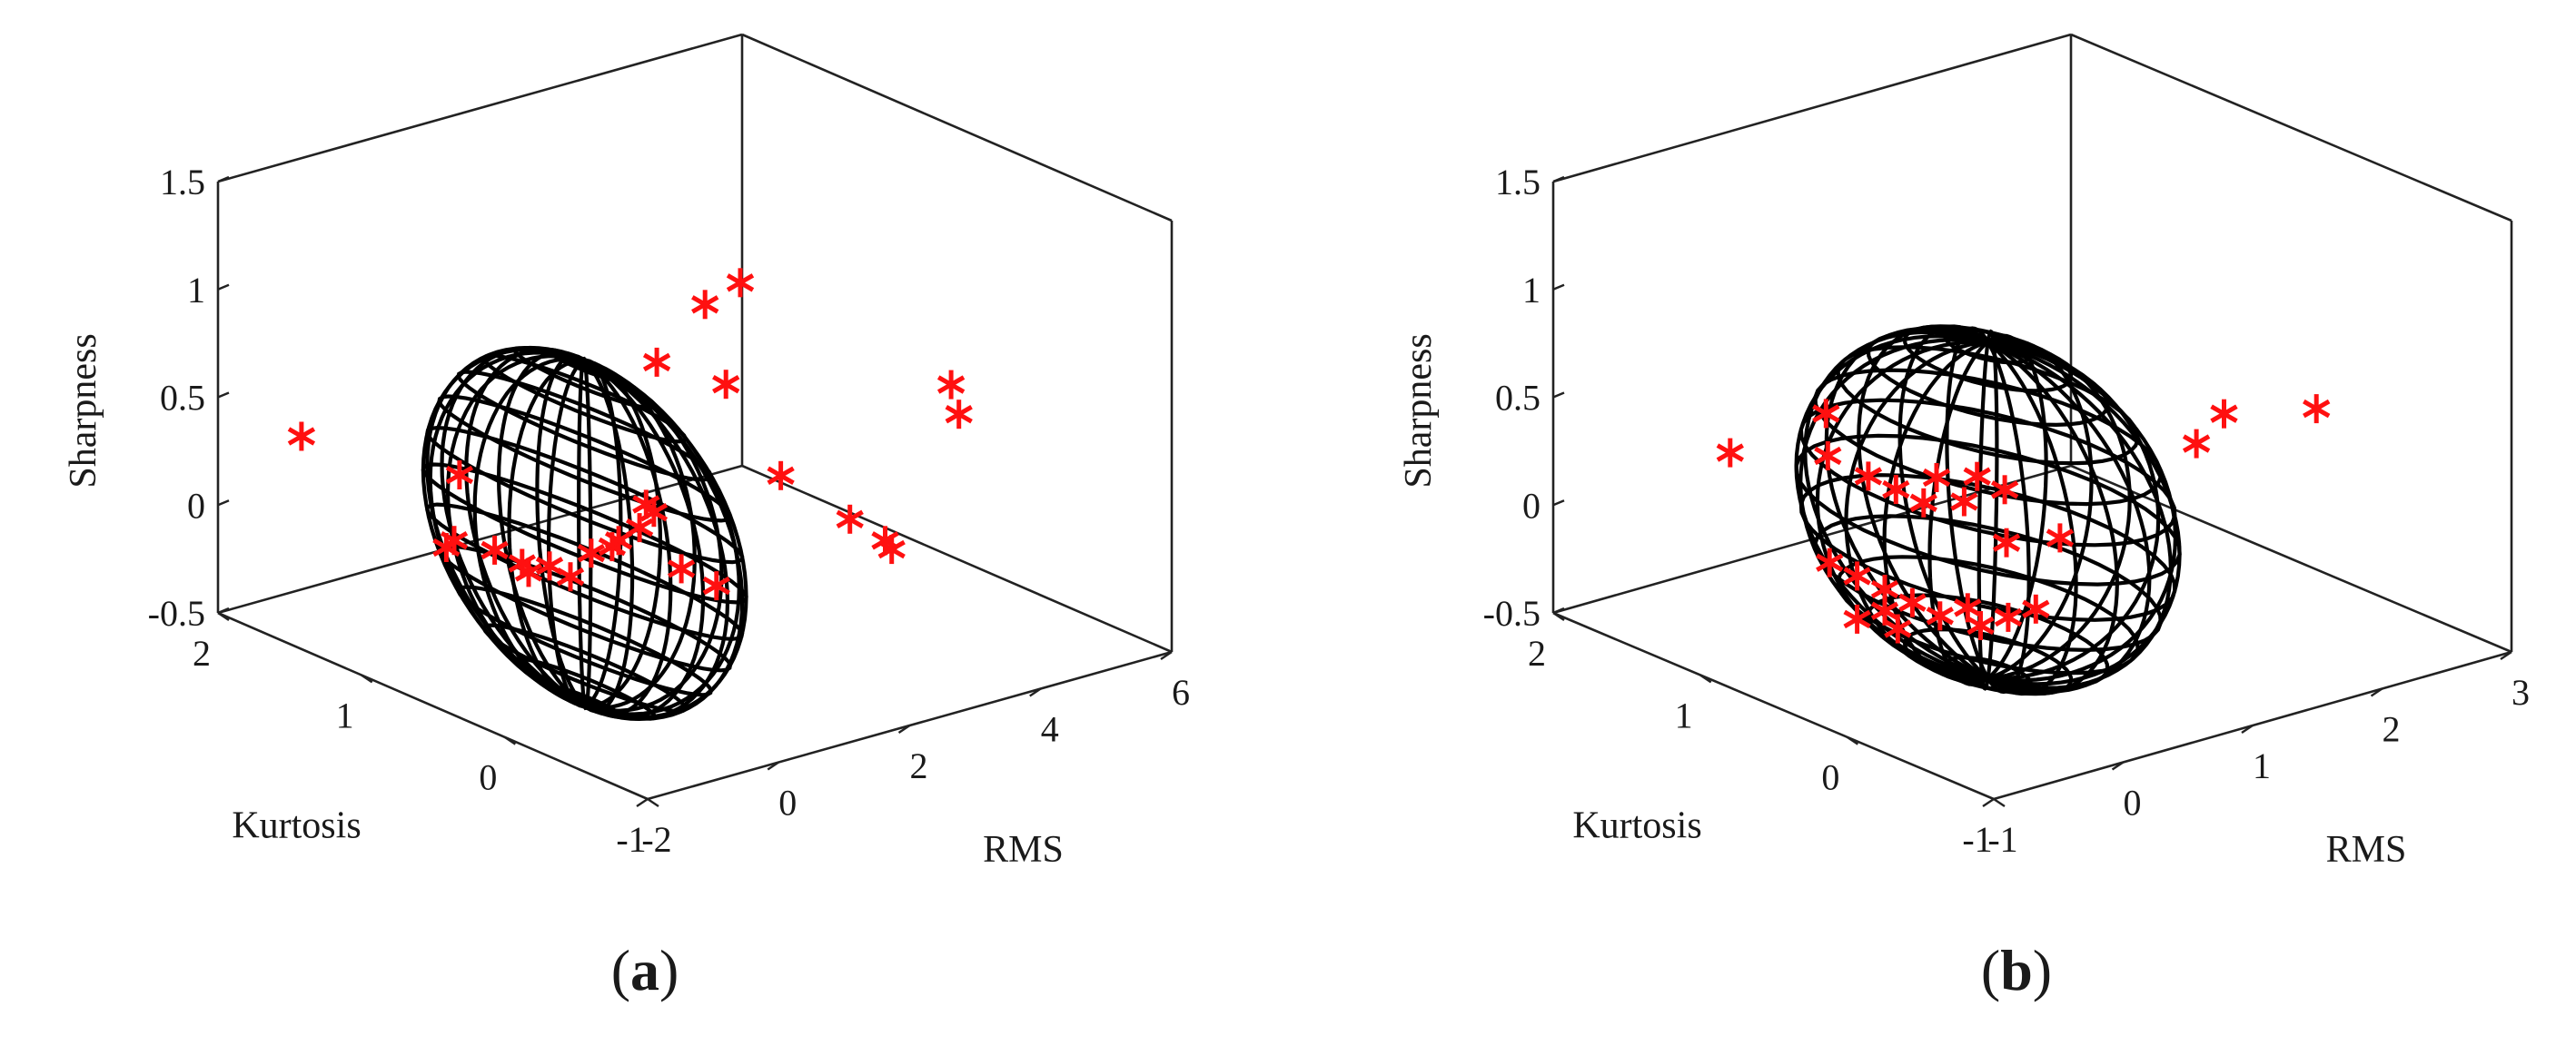 This screenshot has height=1046, width=2576. I want to click on x-tick-label: 3, so click(2521, 692).